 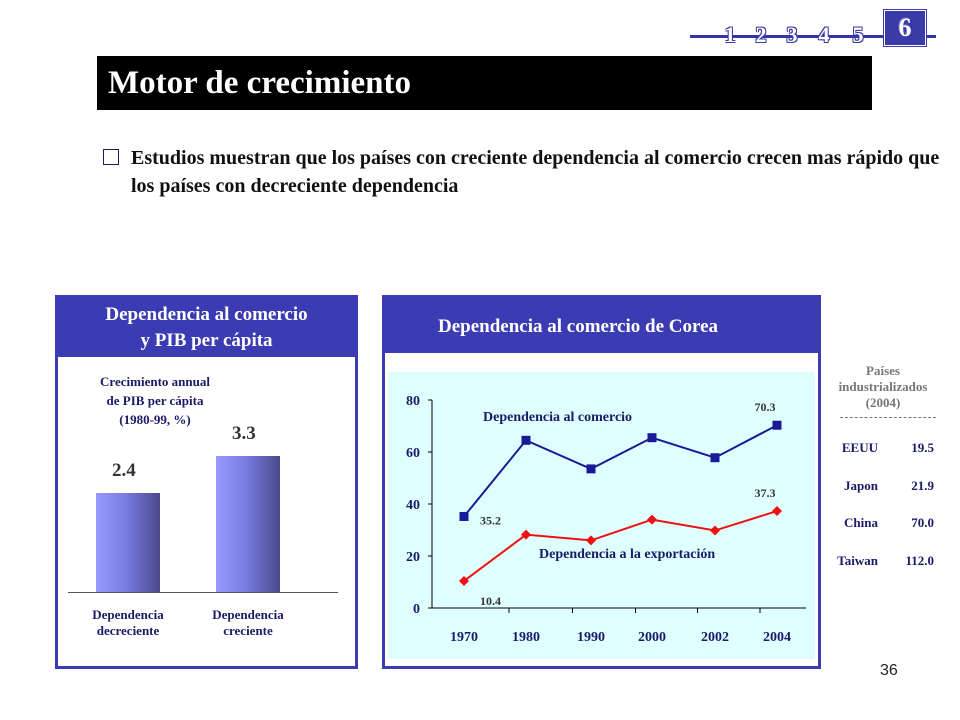 I want to click on y-tick-label: 60, so click(x=413, y=453).